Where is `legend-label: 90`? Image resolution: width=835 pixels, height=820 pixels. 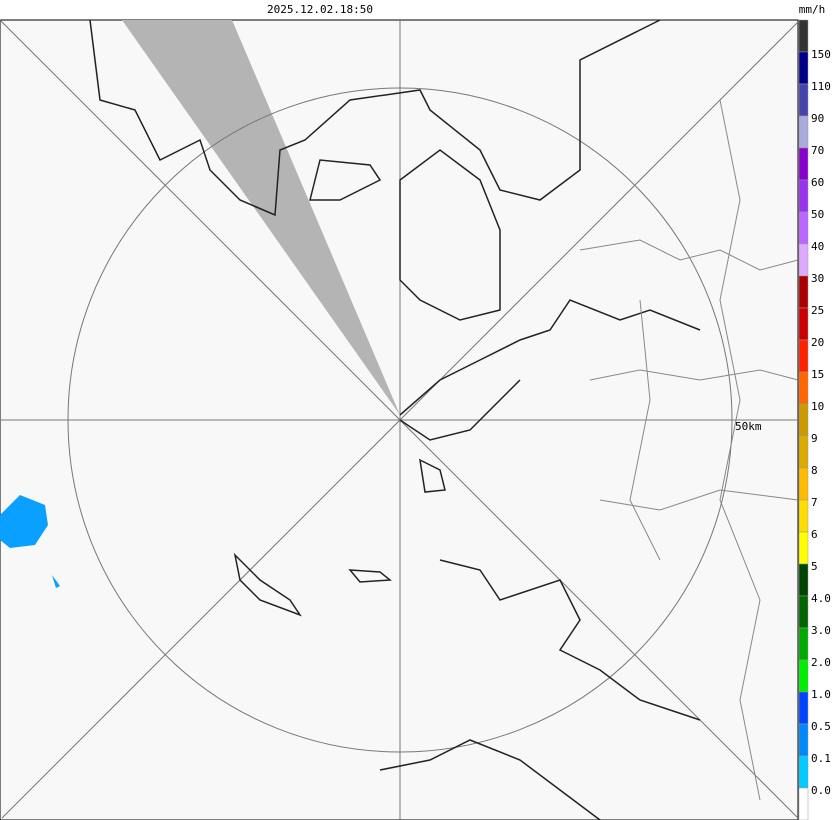 legend-label: 90 is located at coordinates (817, 118).